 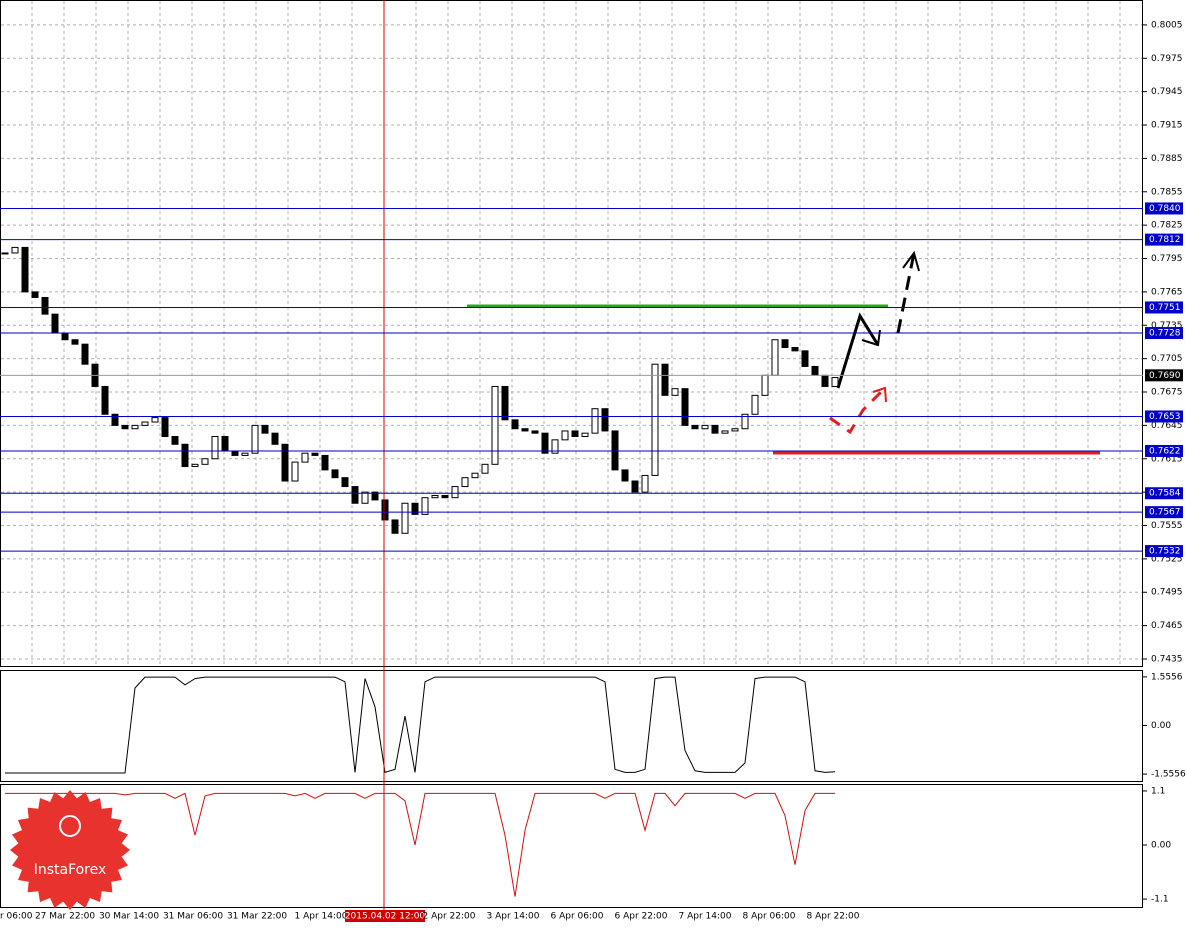 What do you see at coordinates (1167, 59) in the screenshot?
I see `y-tick-label: 0.7975` at bounding box center [1167, 59].